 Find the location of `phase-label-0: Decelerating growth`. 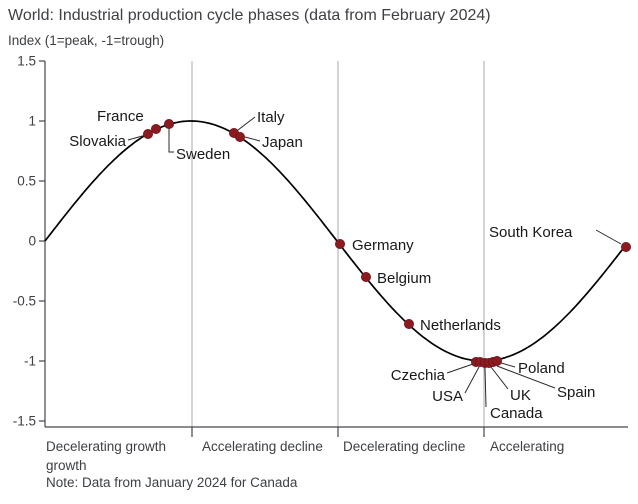

phase-label-0: Decelerating growth is located at coordinates (106, 446).